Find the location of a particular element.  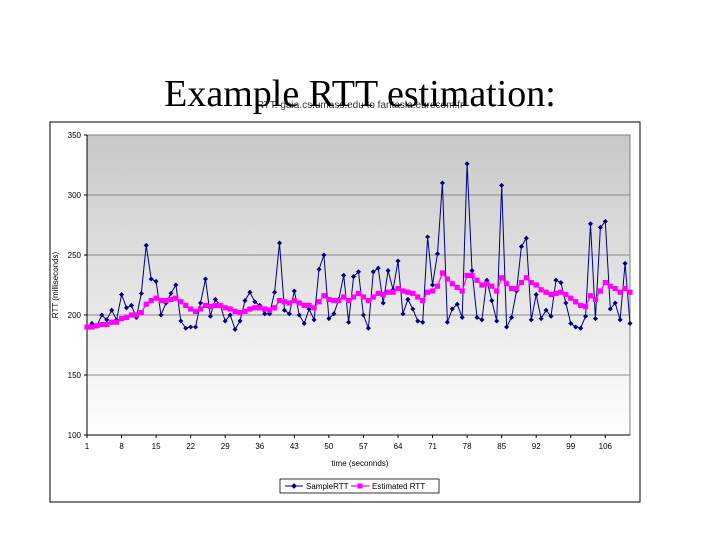

x-tick-label: 99 is located at coordinates (570, 446).